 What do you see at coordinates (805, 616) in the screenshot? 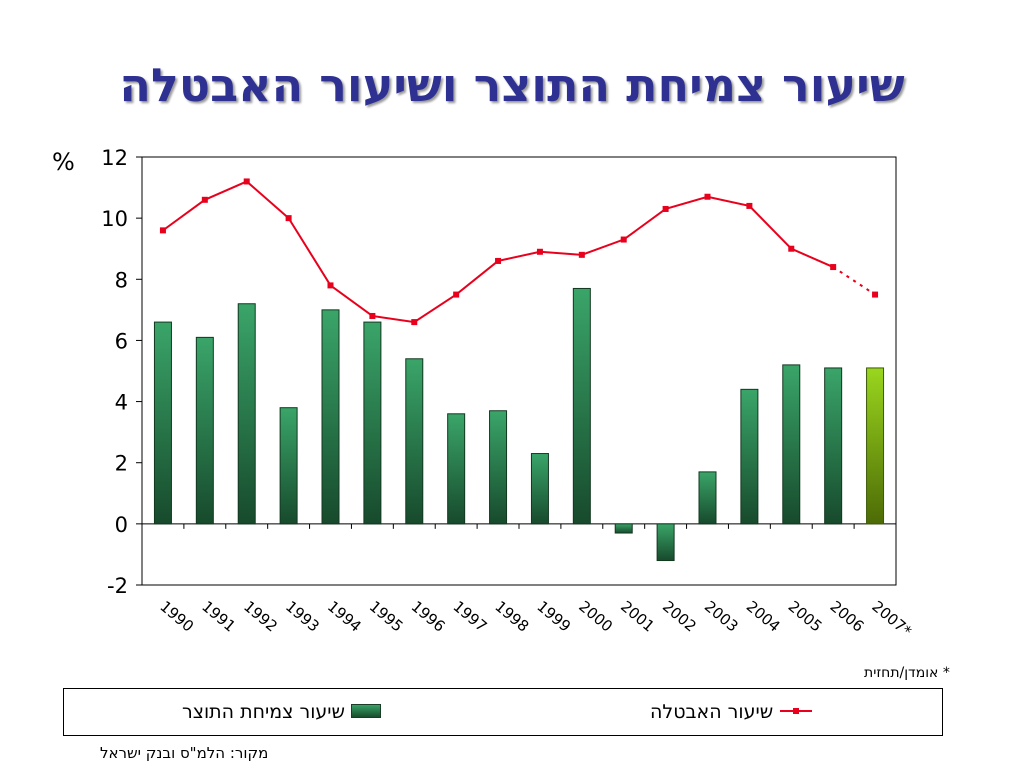
I see `x-tick-label: 2005` at bounding box center [805, 616].